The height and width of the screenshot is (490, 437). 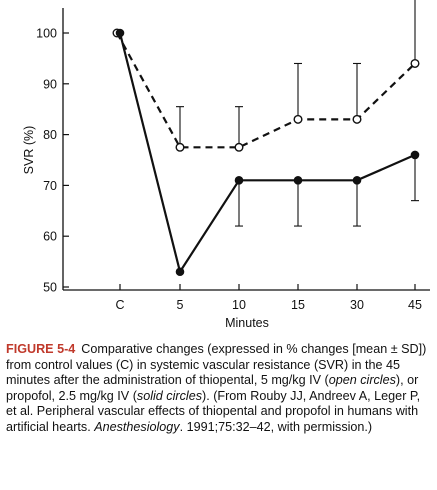 I want to click on y-tick-label: 70, so click(x=50, y=186).